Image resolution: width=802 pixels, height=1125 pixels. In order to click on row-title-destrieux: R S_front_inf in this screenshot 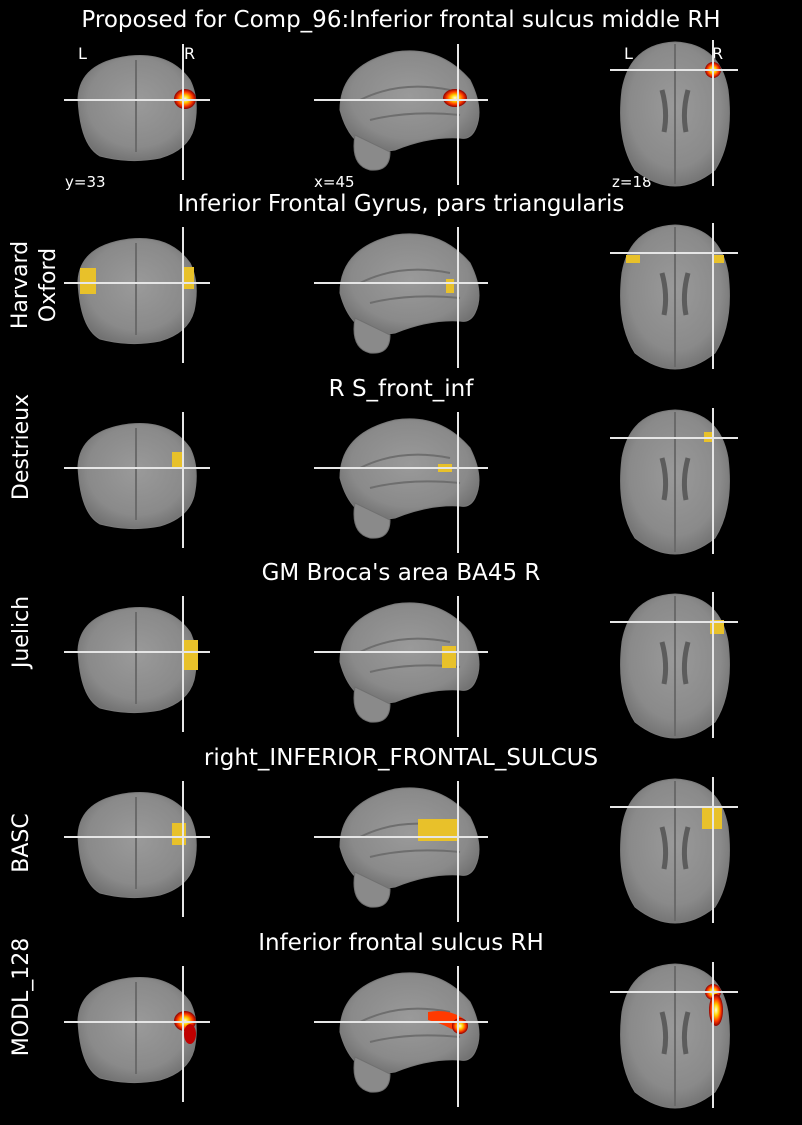, I will do `click(401, 389)`.